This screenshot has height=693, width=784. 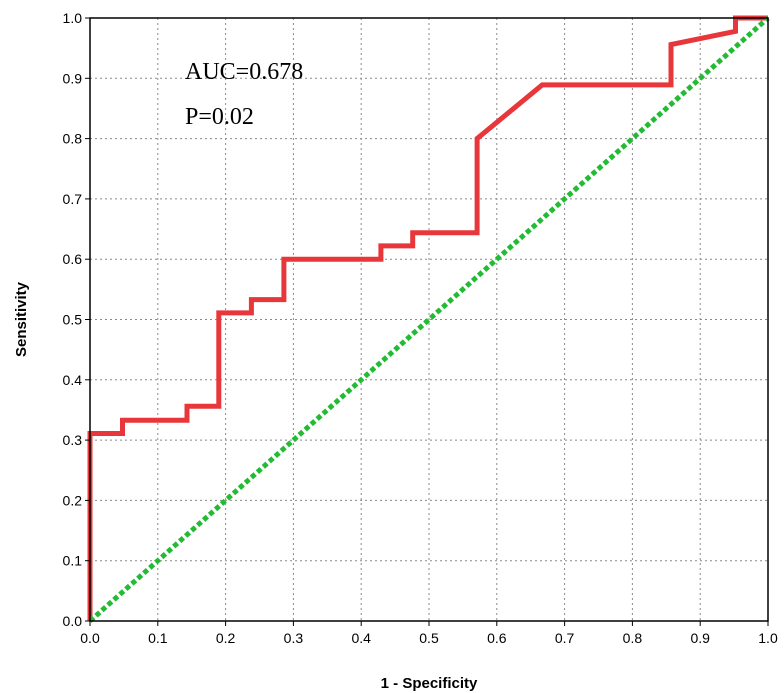 I want to click on y-axis-title: Sensitivity, so click(x=21, y=319).